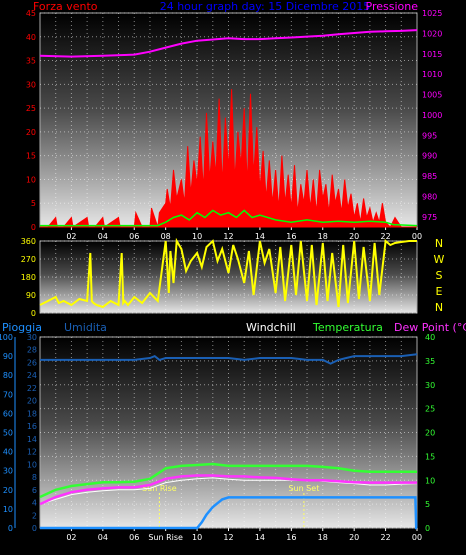  Describe the element at coordinates (432, 13) in the screenshot. I see `pressure-y-tick-label: 1025` at that location.